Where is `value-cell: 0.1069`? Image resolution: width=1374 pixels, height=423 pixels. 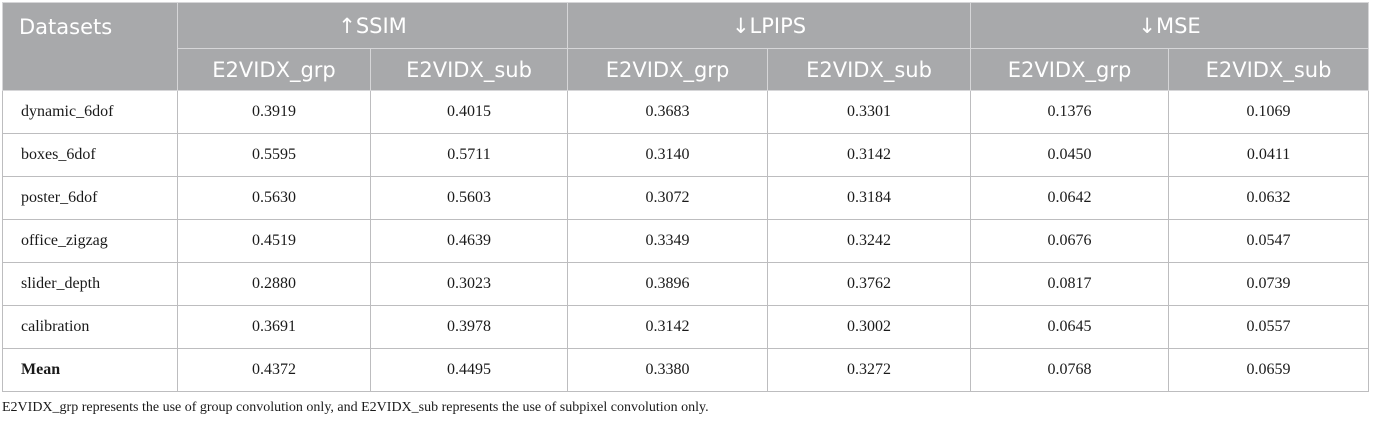 value-cell: 0.1069 is located at coordinates (1269, 112).